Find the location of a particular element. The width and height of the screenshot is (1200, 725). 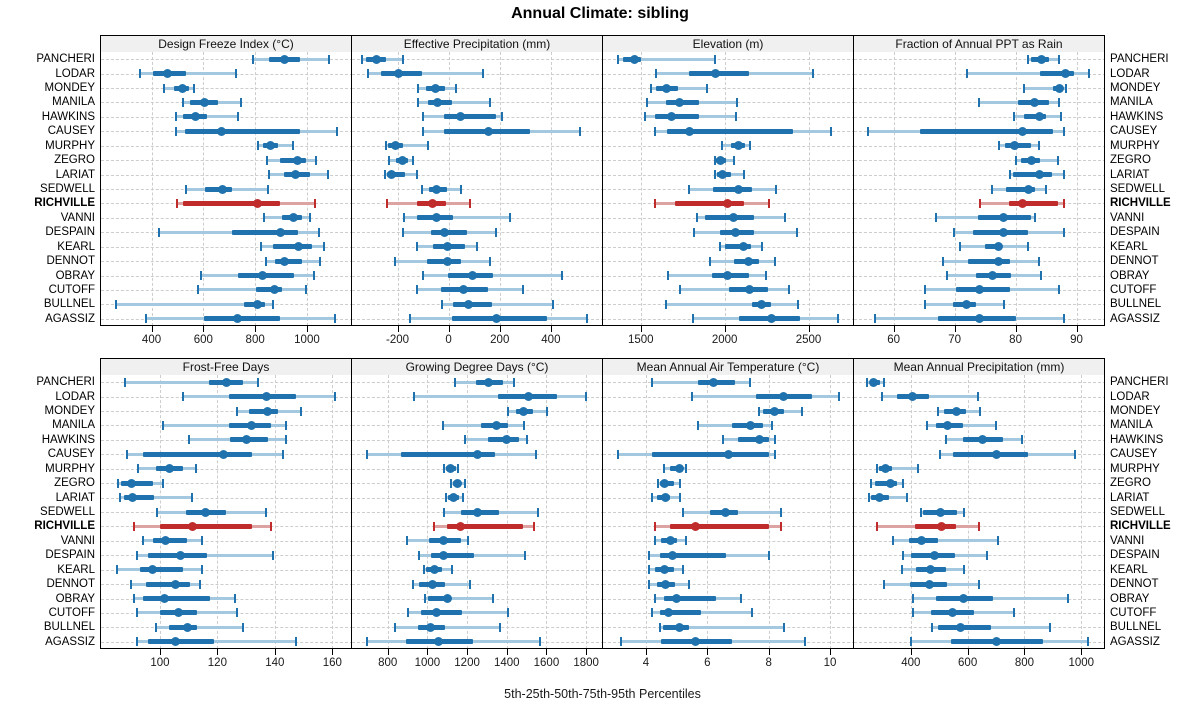

axis-tick-label: 1200 is located at coordinates (467, 663).